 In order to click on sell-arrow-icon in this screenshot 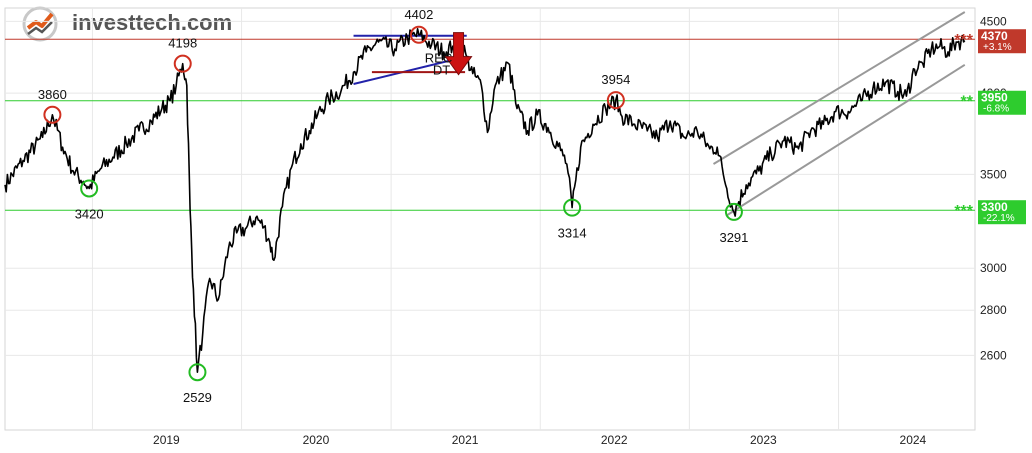, I will do `click(458, 54)`.